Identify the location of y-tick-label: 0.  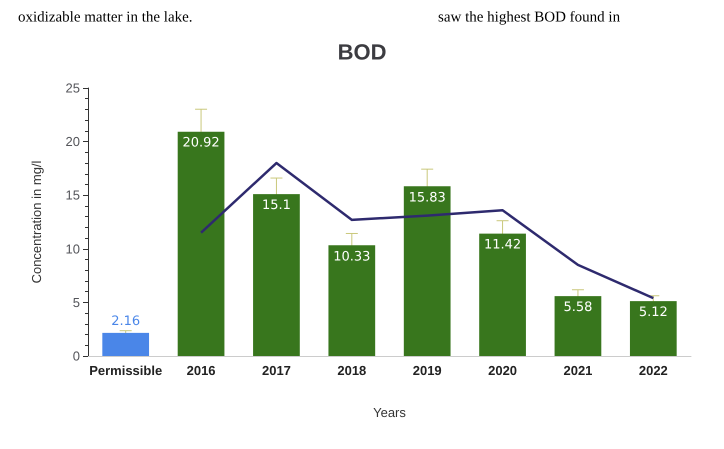
(76, 356).